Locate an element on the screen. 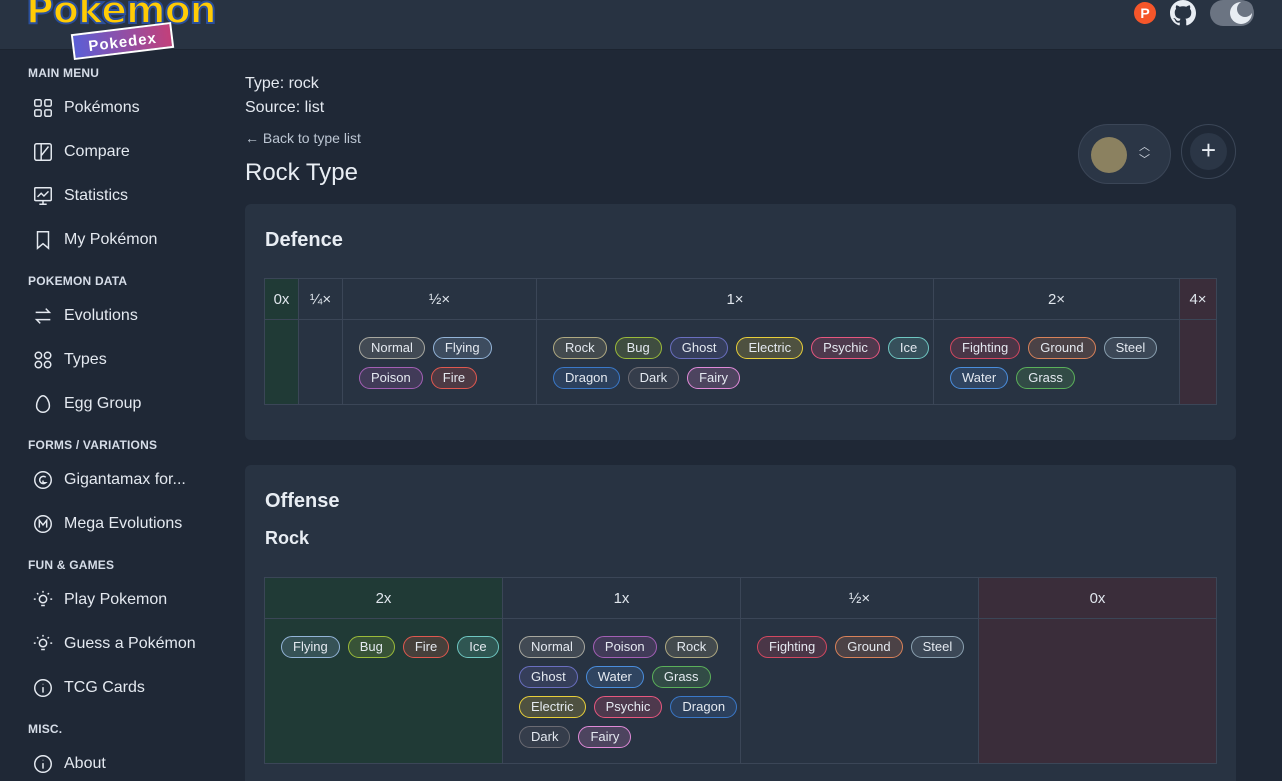 Image resolution: width=1282 pixels, height=781 pixels. offense-col-header: 0x is located at coordinates (1097, 598).